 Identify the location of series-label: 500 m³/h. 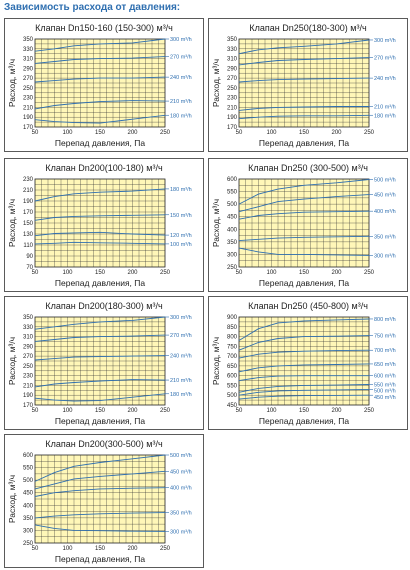
(385, 181).